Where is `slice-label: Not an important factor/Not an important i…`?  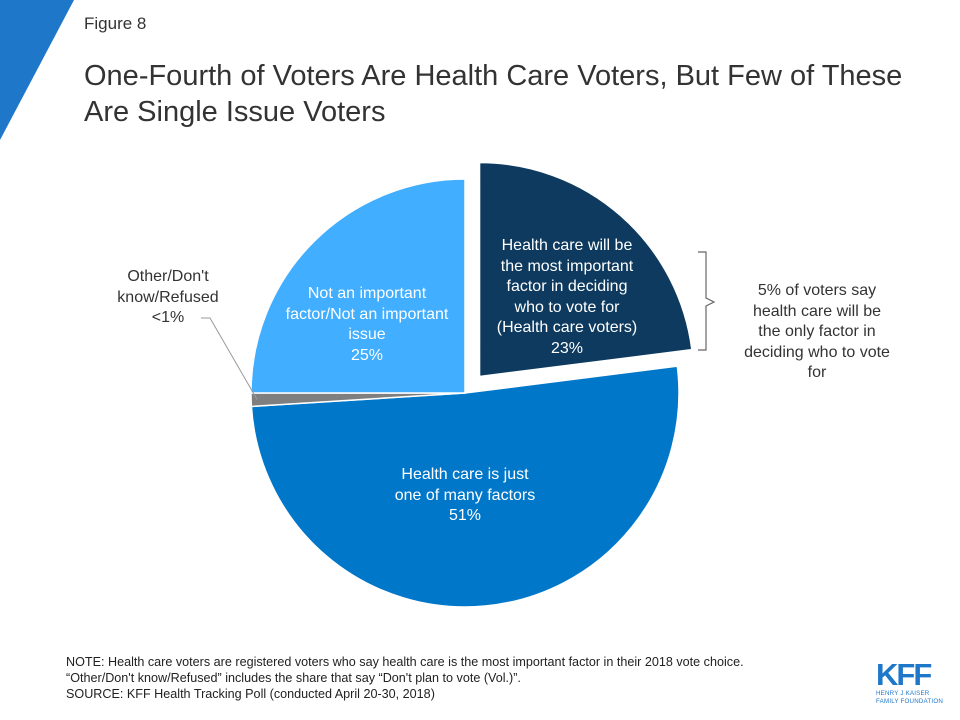 slice-label: Not an important factor/Not an important i… is located at coordinates (367, 325).